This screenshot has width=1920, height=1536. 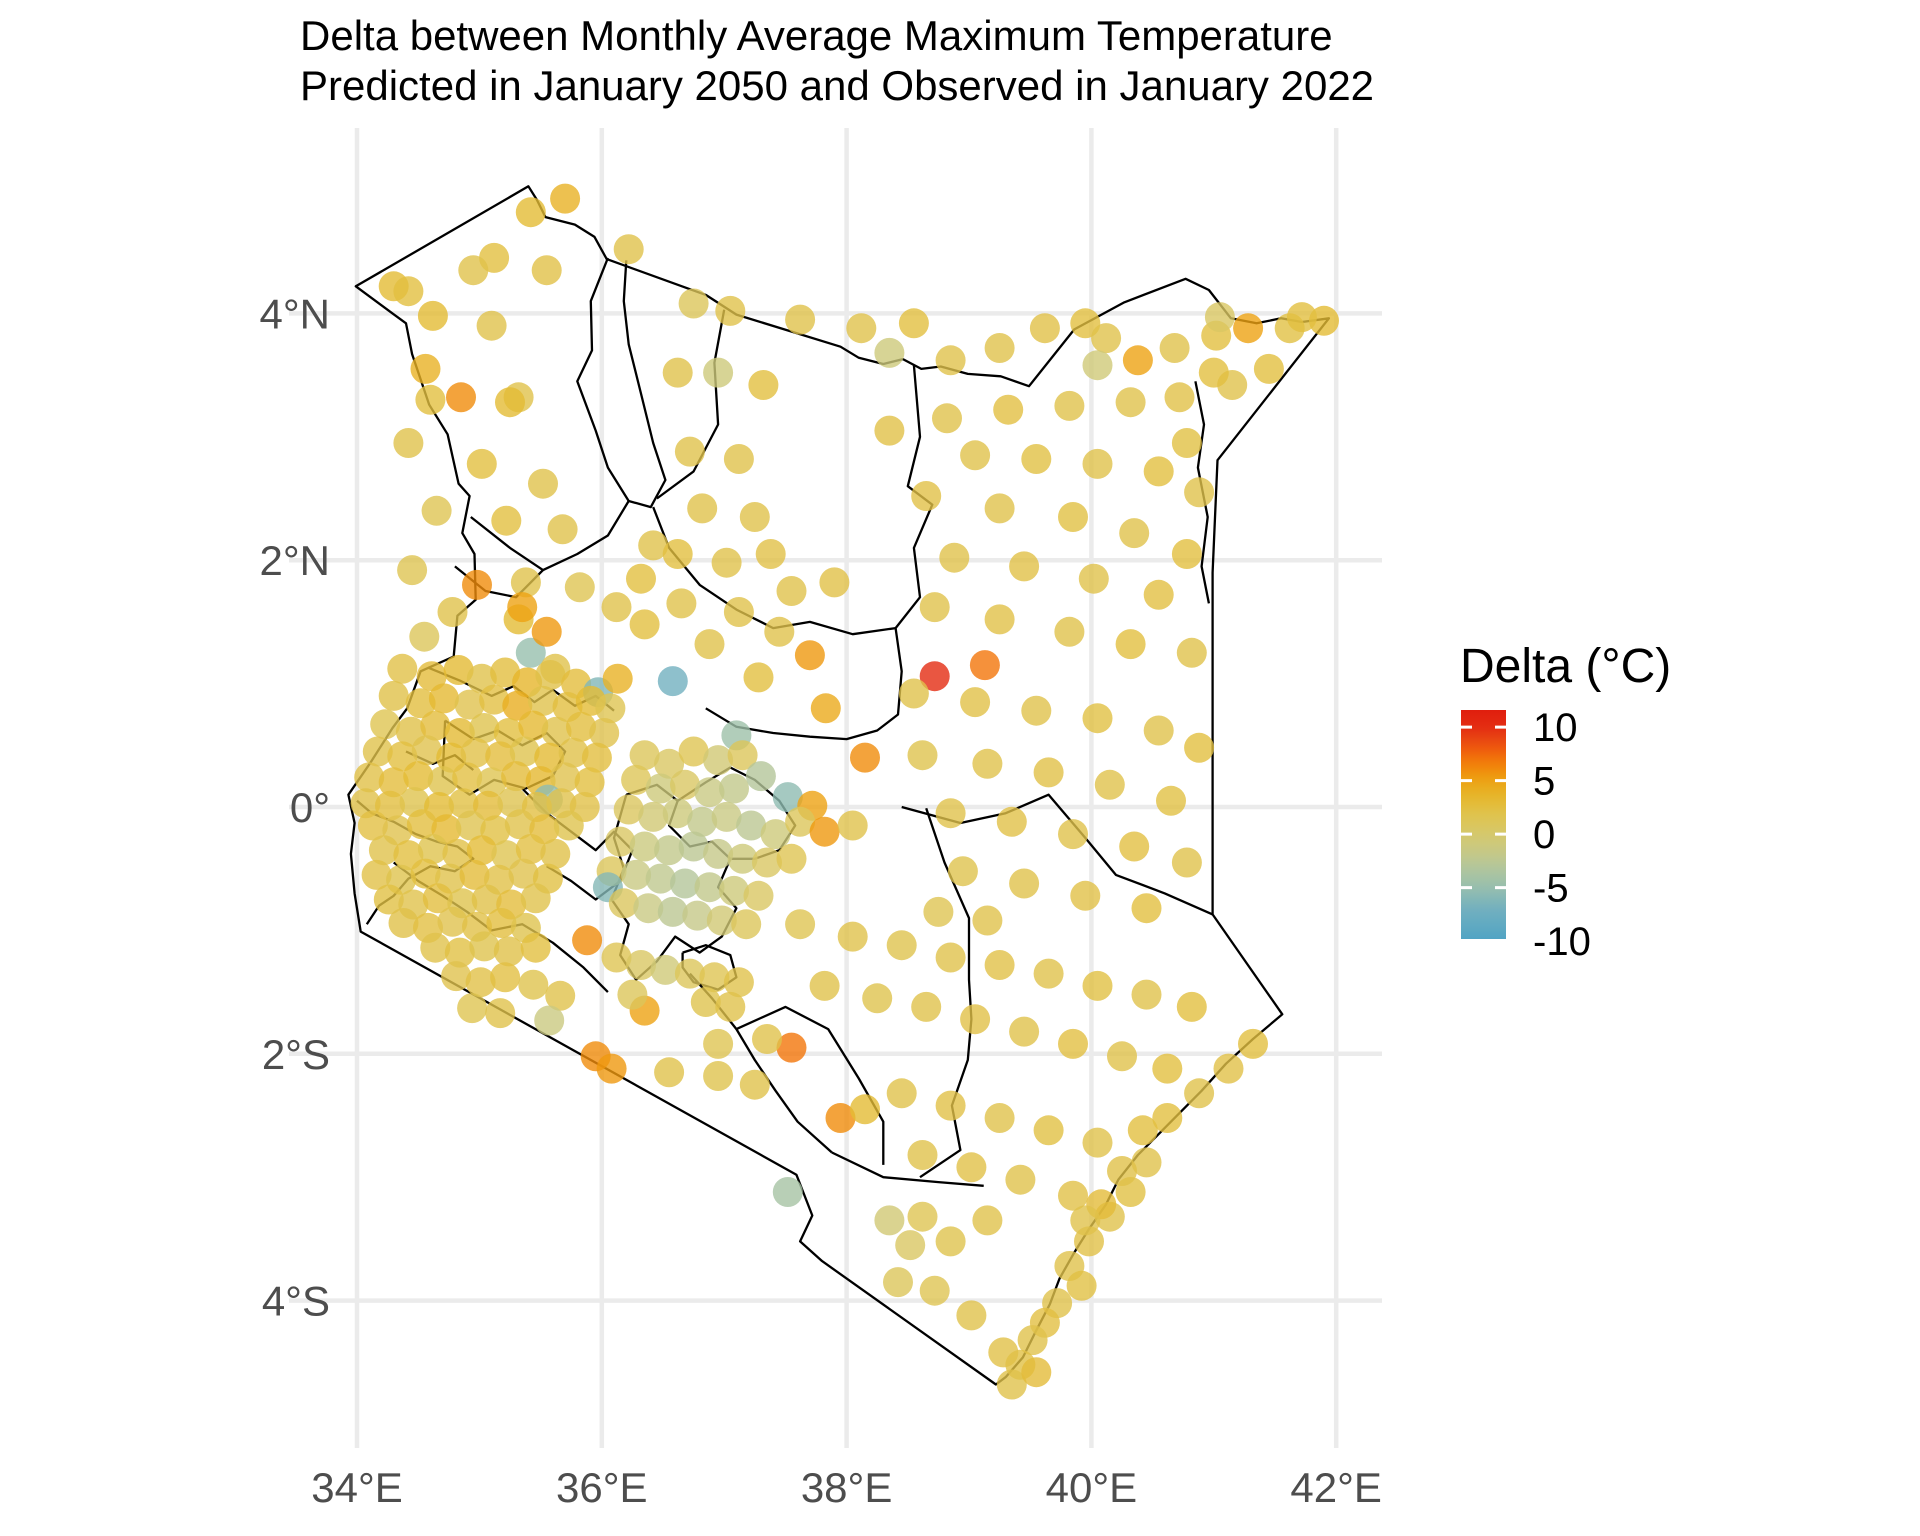 I want to click on y-axis-tick-label: 0°, so click(x=310, y=807).